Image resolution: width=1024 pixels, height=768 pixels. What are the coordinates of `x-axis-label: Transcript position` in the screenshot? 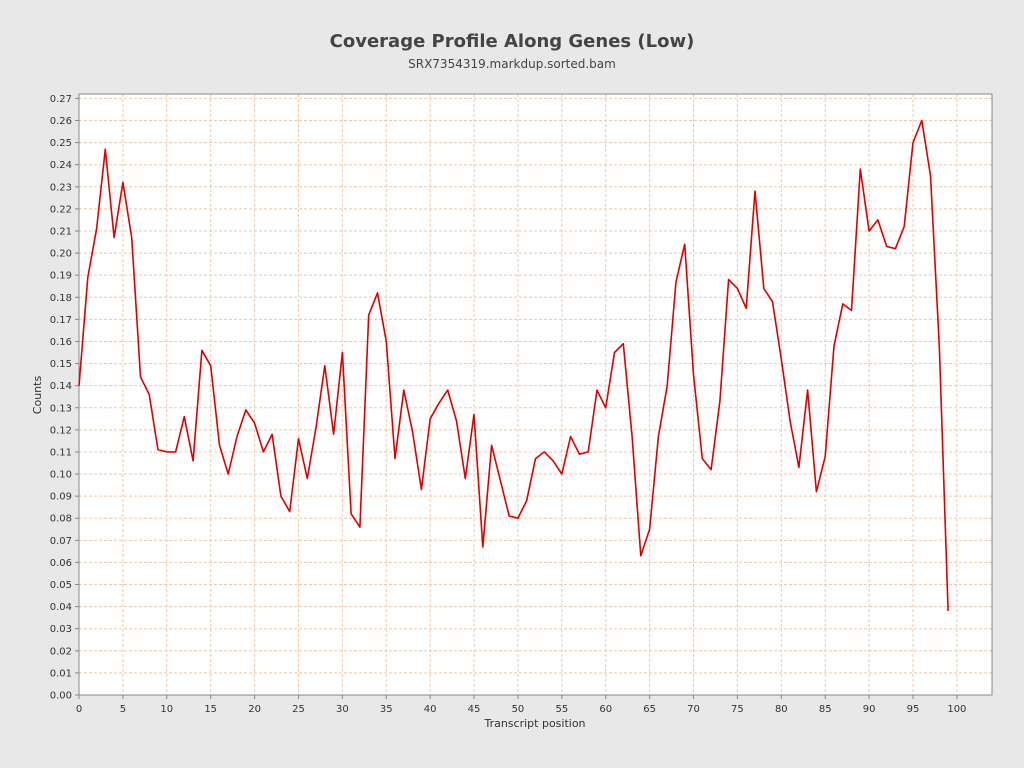 It's located at (534, 723).